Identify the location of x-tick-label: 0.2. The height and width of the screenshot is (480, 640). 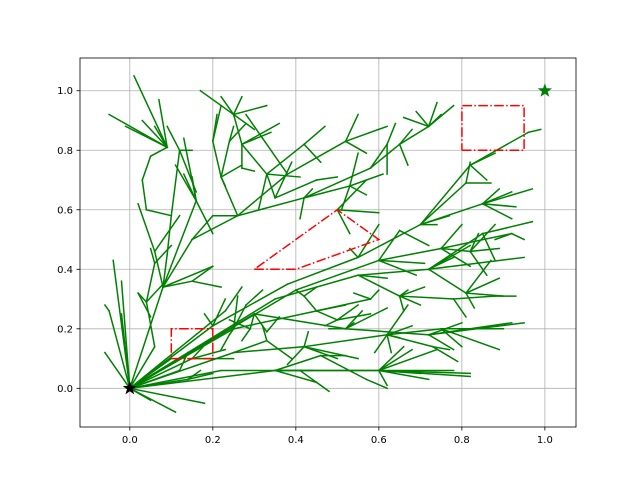
(213, 440).